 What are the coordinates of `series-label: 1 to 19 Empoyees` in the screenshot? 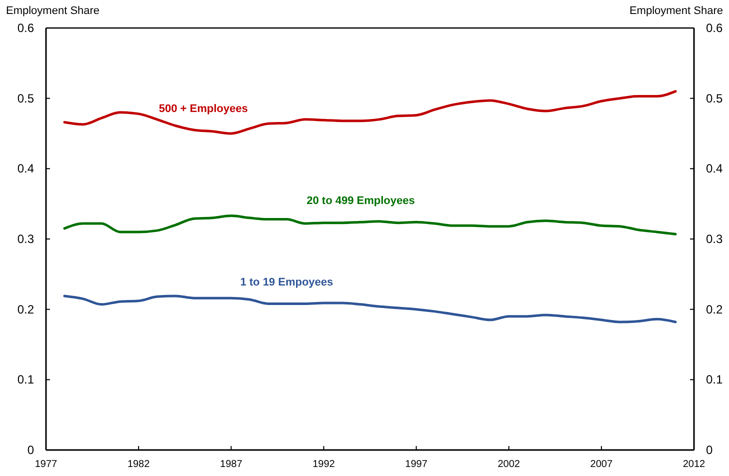 It's located at (287, 282).